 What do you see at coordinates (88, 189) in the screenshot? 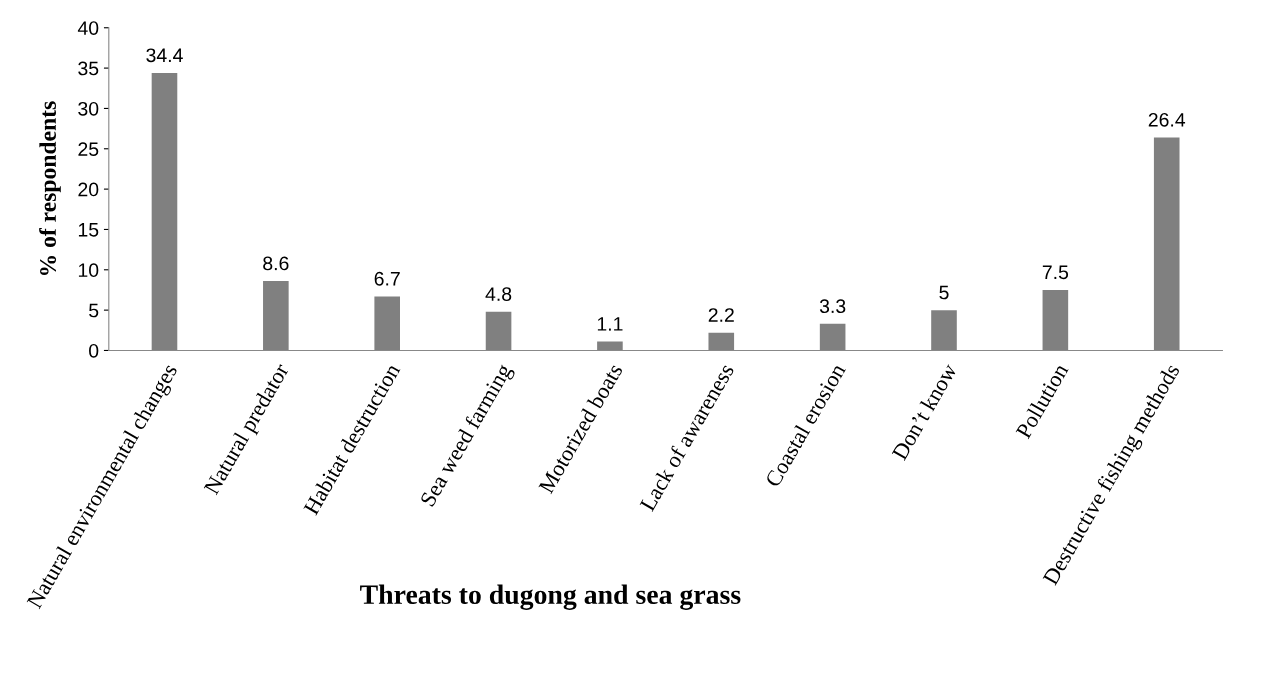
I see `y-tick-label: 20` at bounding box center [88, 189].